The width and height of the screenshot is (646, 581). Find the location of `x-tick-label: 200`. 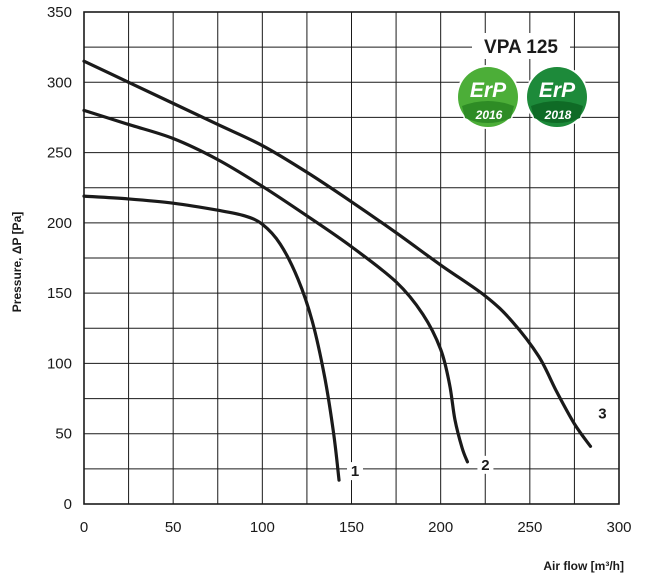

x-tick-label: 200 is located at coordinates (440, 527).